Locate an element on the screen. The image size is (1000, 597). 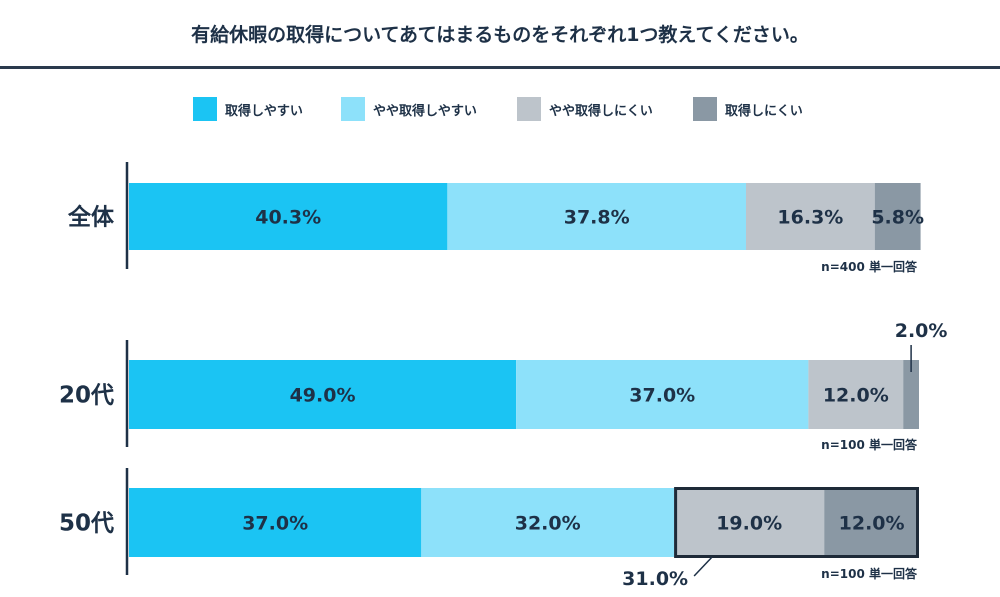
category-label: 20代 is located at coordinates (86, 396).